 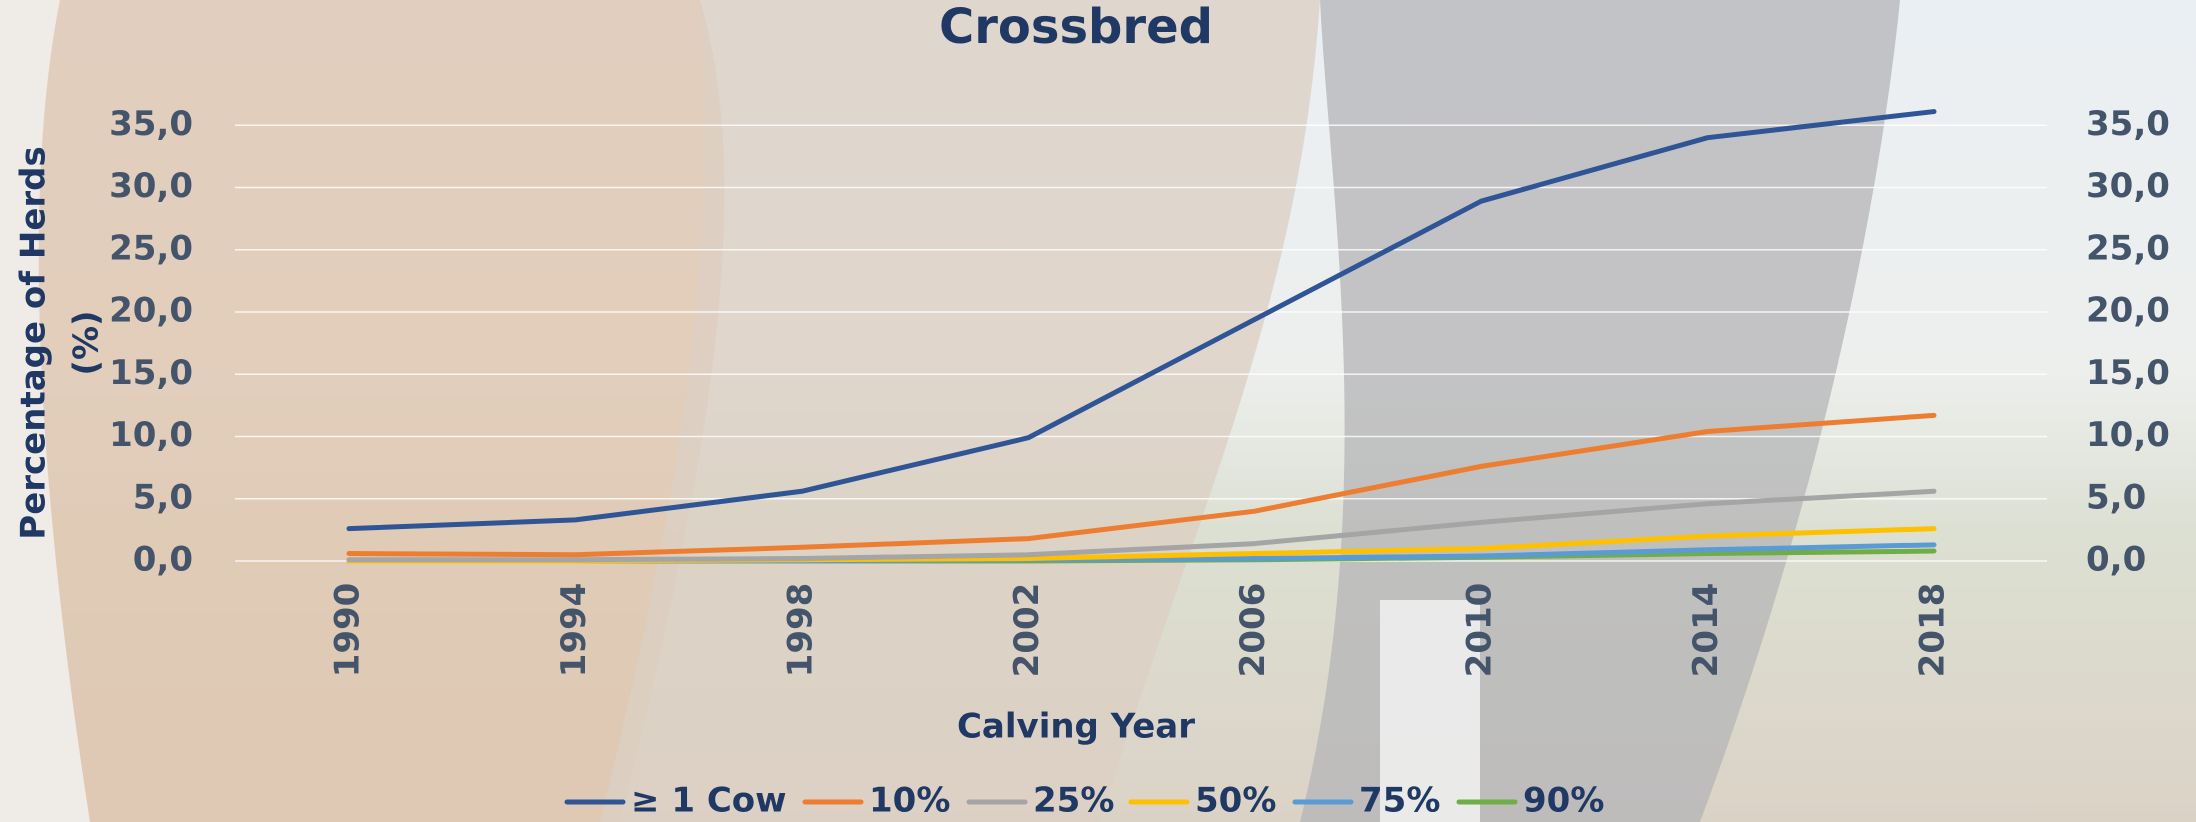 What do you see at coordinates (2116, 497) in the screenshot?
I see `y2-tick-label: 5,0` at bounding box center [2116, 497].